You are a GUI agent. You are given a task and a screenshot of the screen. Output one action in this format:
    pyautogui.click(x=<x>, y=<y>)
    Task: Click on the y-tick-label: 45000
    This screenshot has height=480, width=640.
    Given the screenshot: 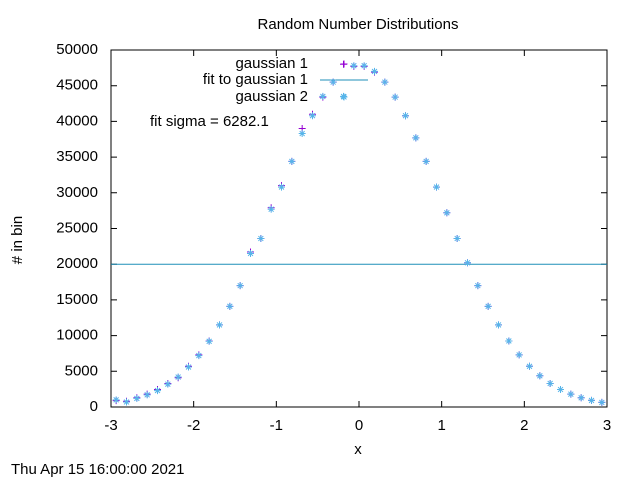 What is the action you would take?
    pyautogui.click(x=77, y=85)
    